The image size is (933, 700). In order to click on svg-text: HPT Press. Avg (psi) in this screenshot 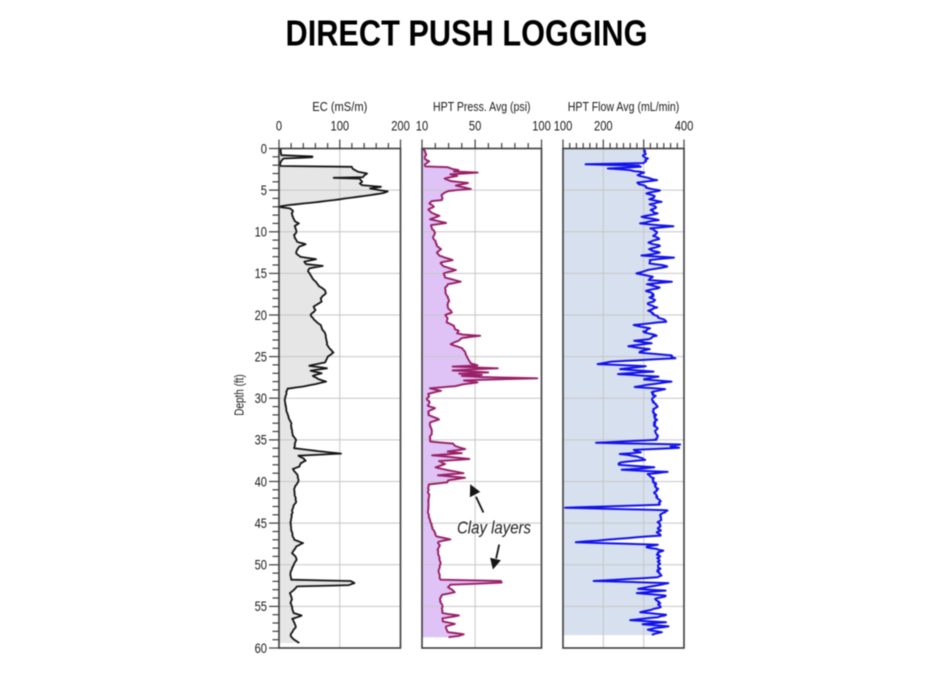, I will do `click(482, 107)`.